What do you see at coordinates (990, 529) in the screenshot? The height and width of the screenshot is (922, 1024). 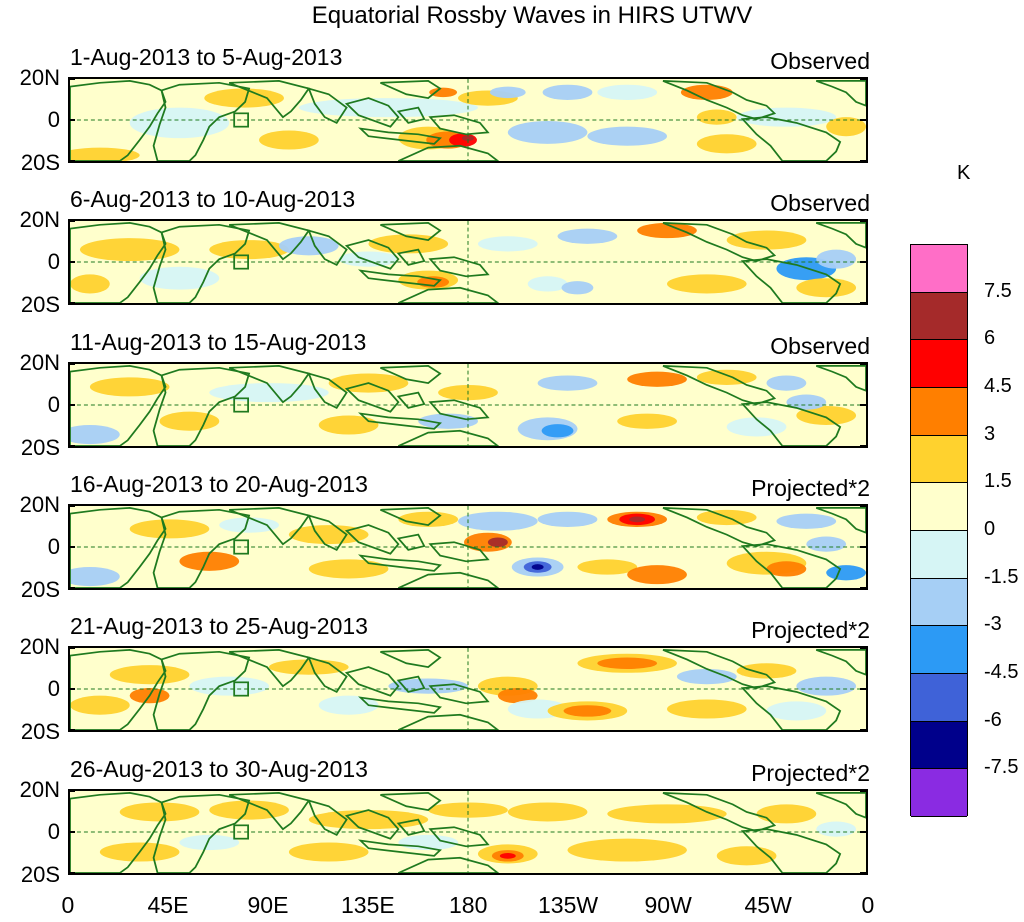 I see `colorbar-level-label: 0` at bounding box center [990, 529].